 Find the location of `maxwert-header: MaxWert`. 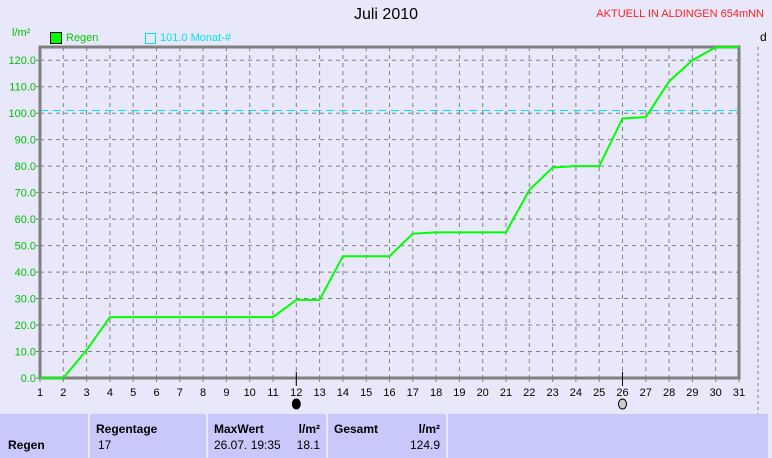

maxwert-header: MaxWert is located at coordinates (239, 429).